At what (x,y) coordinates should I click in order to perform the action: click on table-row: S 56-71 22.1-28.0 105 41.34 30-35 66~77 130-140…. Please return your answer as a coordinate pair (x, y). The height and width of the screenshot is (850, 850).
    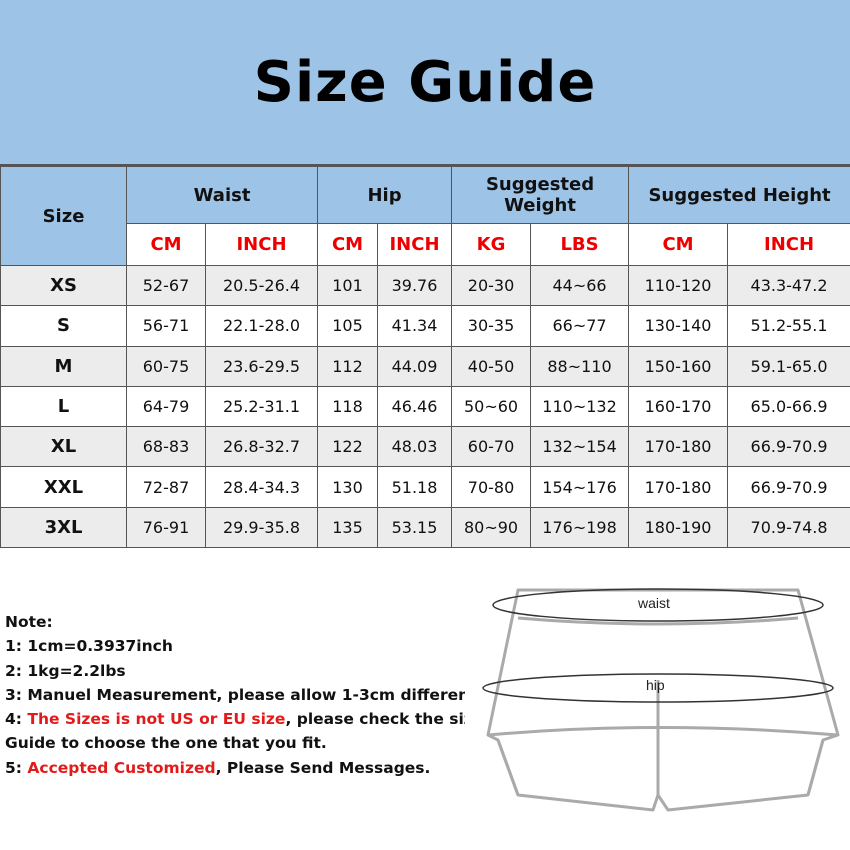
    Looking at the image, I should click on (425, 326).